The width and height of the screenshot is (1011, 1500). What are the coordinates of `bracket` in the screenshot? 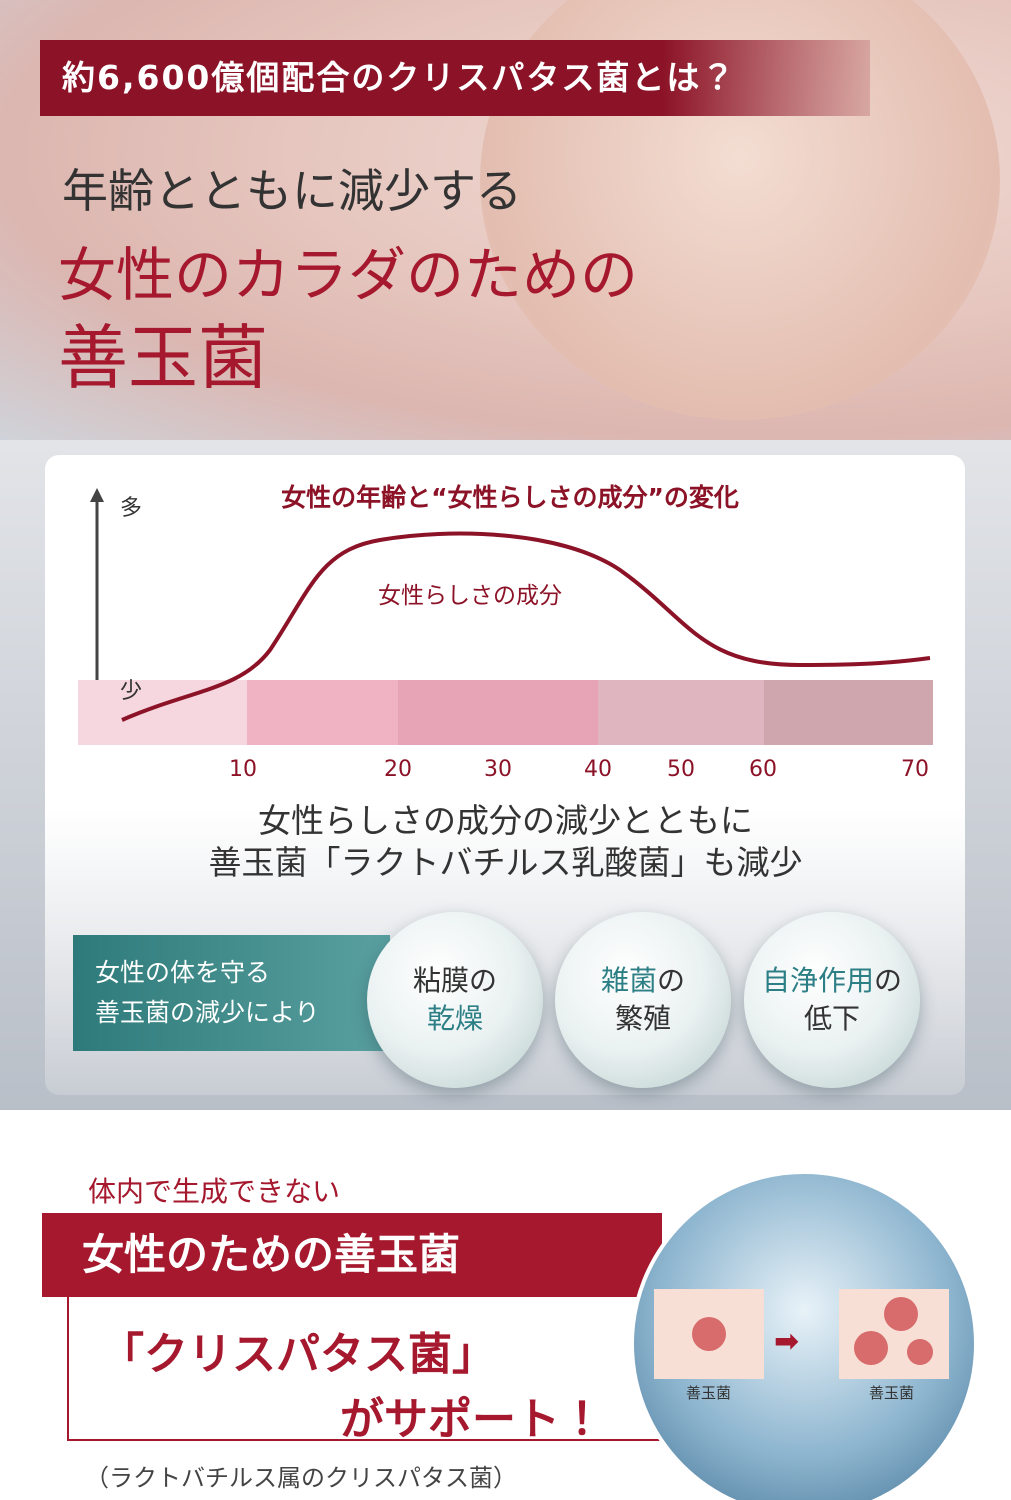 It's located at (363, 1369).